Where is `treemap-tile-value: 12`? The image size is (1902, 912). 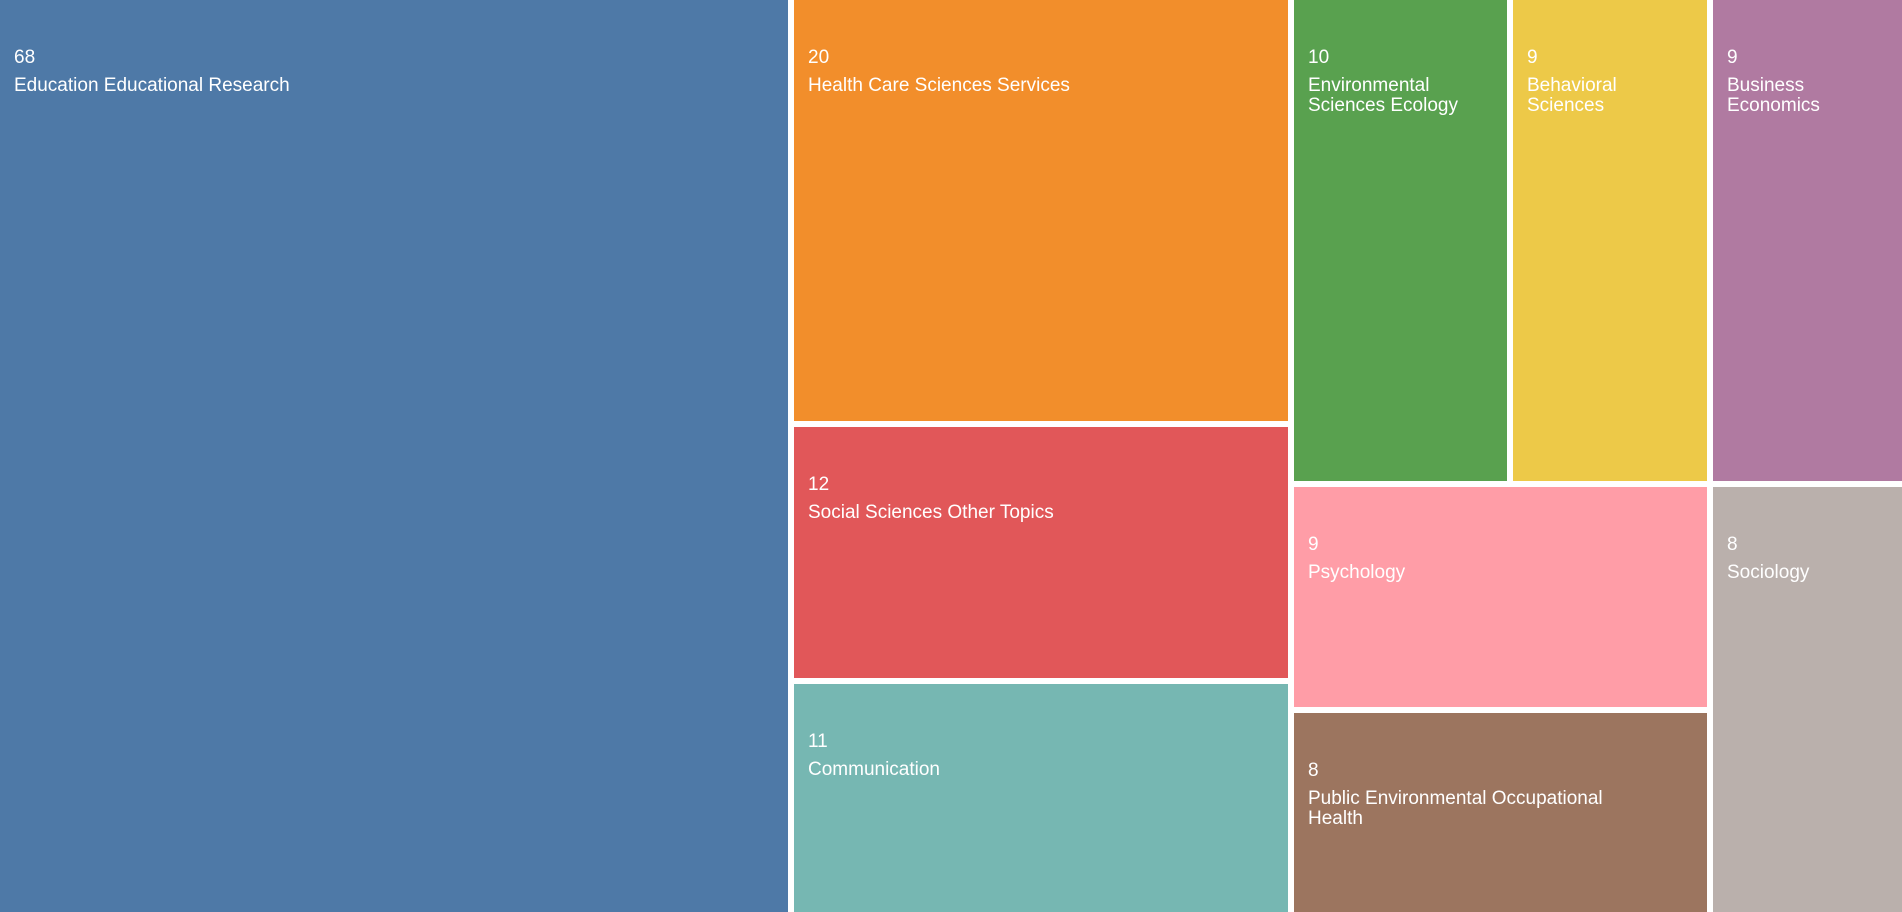 treemap-tile-value: 12 is located at coordinates (819, 484).